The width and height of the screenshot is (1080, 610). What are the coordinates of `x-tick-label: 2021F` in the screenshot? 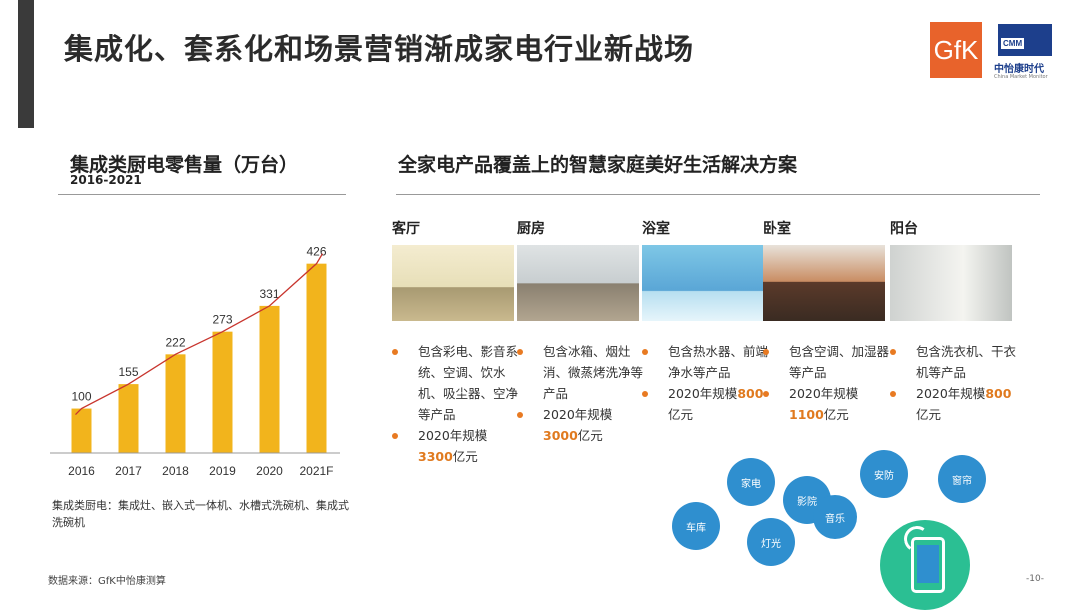 It's located at (316, 469).